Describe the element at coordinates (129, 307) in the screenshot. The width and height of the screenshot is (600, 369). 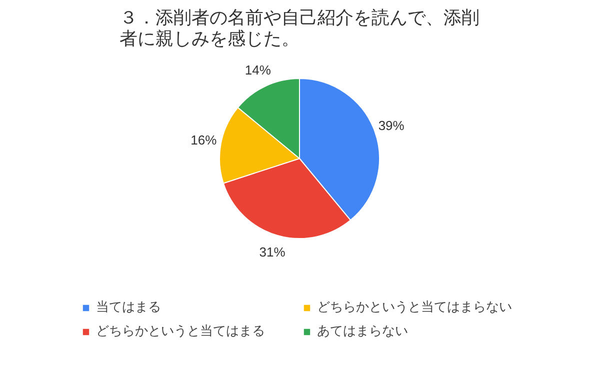
I see `legend-label: 当てはまる` at that location.